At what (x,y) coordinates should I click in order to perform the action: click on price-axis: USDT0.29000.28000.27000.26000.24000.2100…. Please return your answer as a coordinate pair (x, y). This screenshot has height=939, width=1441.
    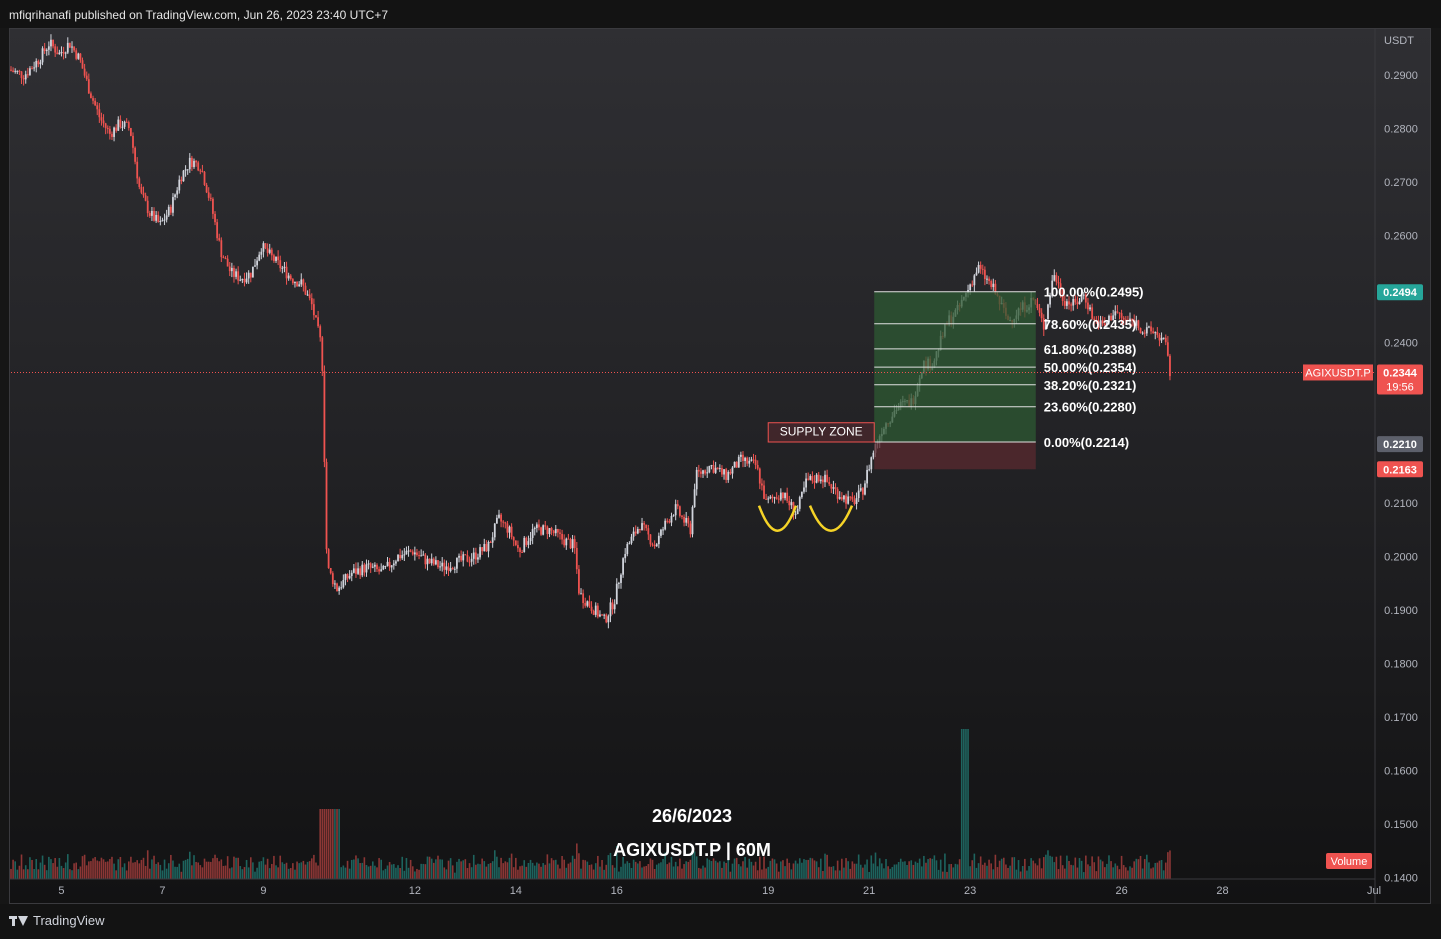
    Looking at the image, I should click on (1374, 466).